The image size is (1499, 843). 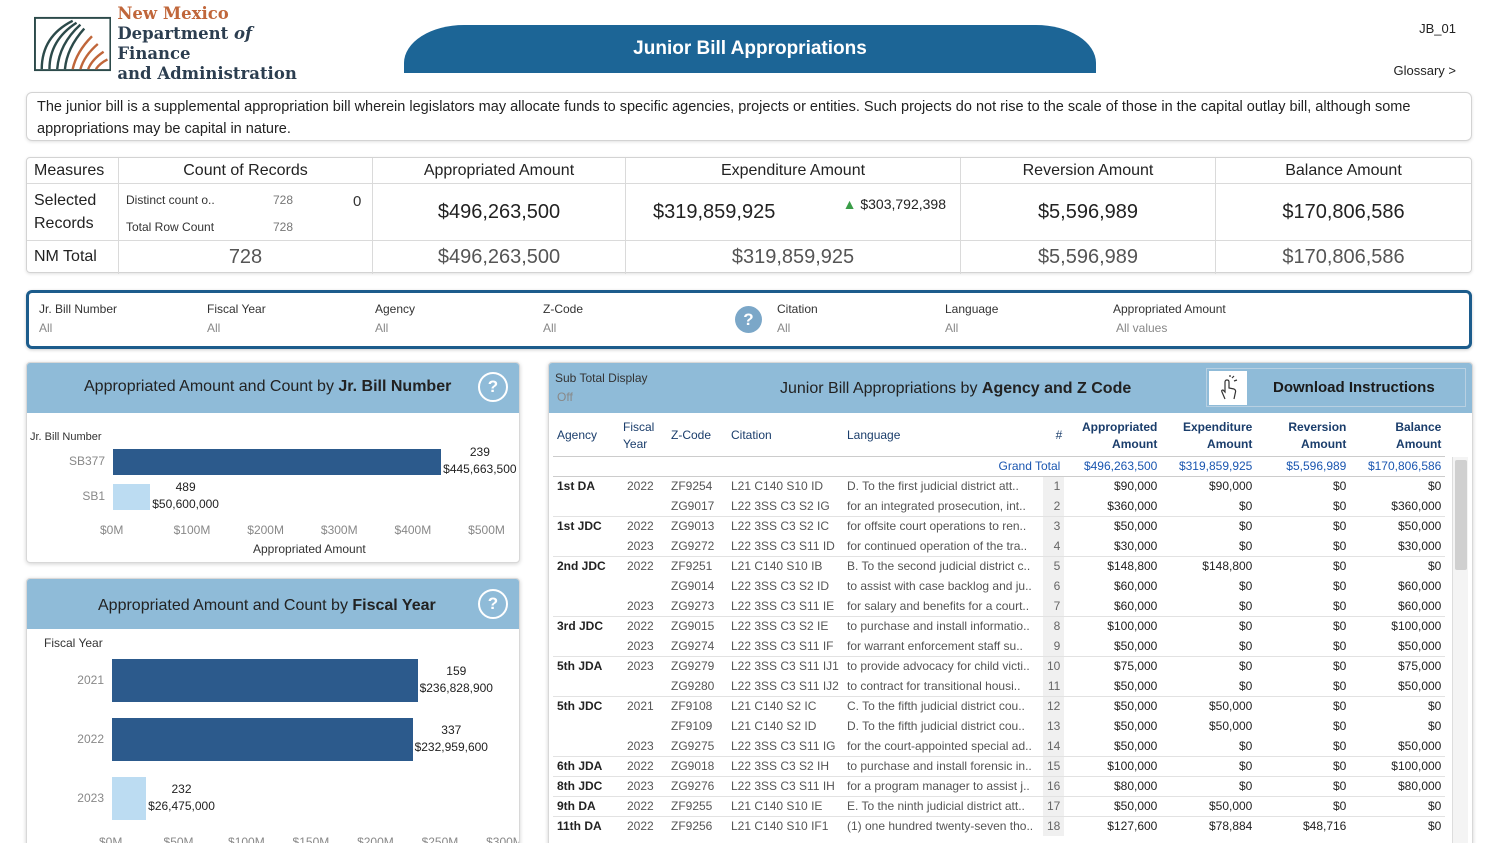 What do you see at coordinates (493, 387) in the screenshot?
I see `chart-by-bill-number-help-icon: ?` at bounding box center [493, 387].